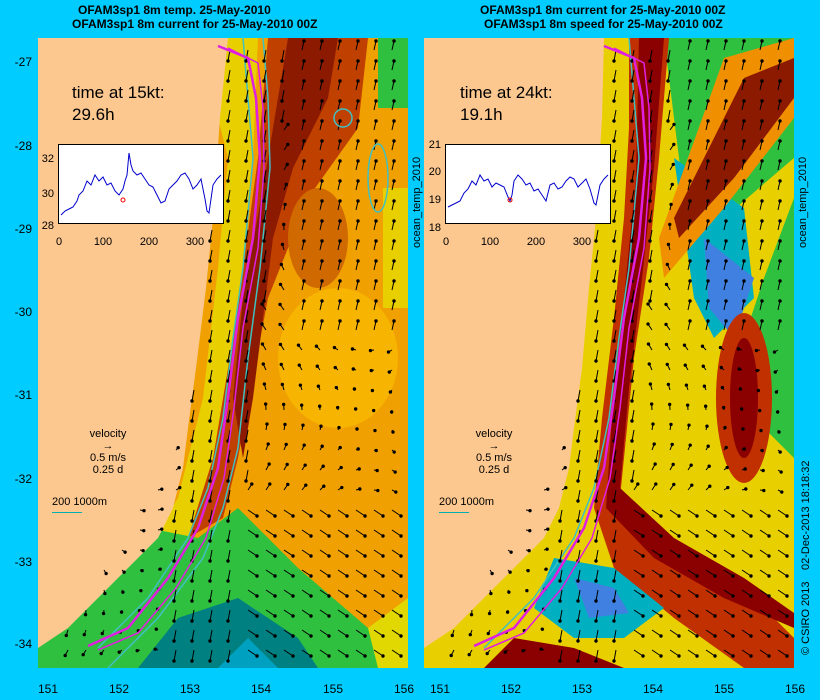 The height and width of the screenshot is (700, 820). I want to click on time-label: time at 24kt:, so click(506, 92).